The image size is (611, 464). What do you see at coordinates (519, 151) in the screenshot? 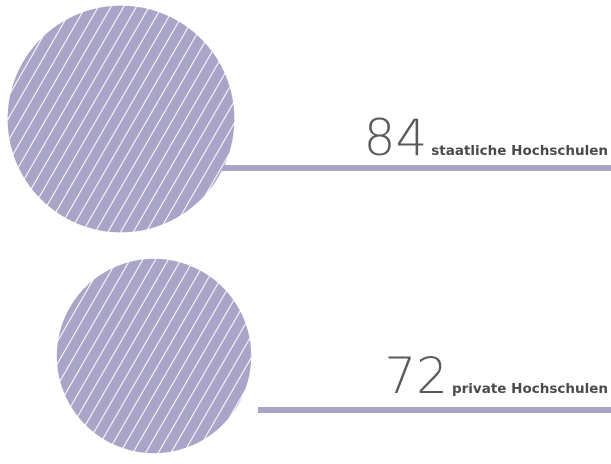
I see `stat-label: staatliche Hochschulen` at bounding box center [519, 151].